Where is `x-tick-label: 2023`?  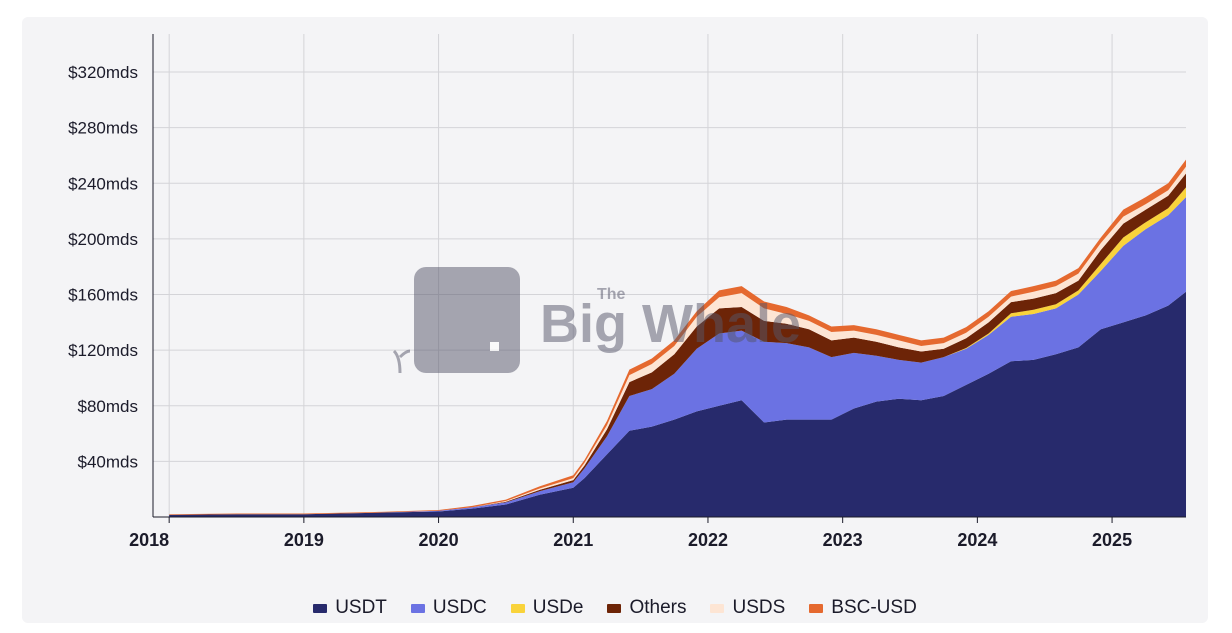
x-tick-label: 2023 is located at coordinates (843, 540).